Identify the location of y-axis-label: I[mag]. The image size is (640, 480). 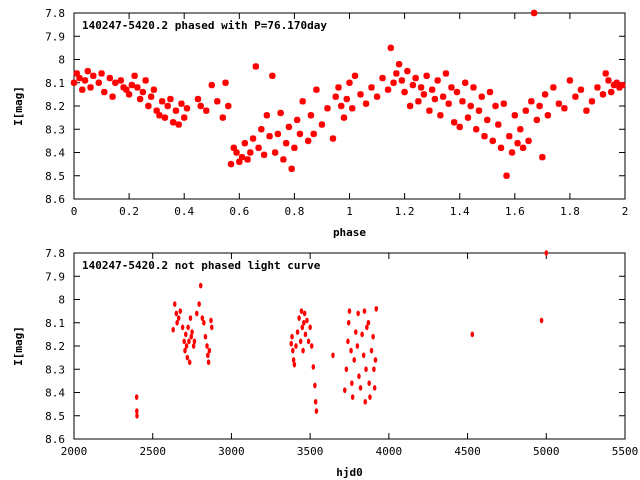
(18, 346).